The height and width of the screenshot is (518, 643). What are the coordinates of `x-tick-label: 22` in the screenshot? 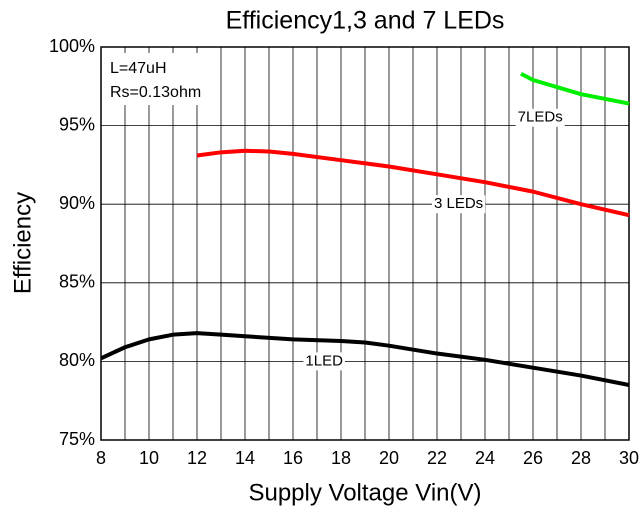 It's located at (437, 458).